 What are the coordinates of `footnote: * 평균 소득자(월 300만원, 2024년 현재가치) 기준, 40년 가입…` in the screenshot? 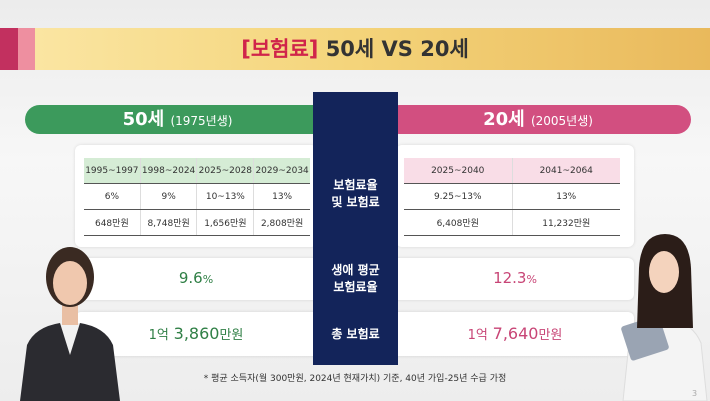 It's located at (355, 379).